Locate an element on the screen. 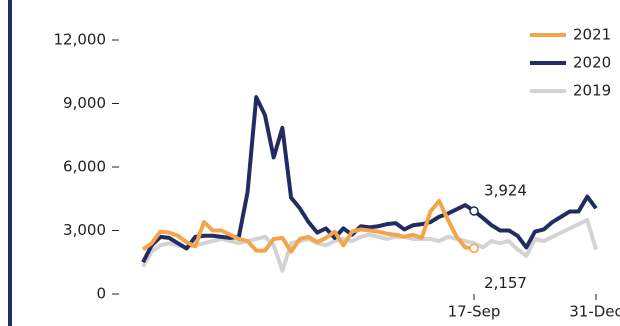 Image resolution: width=620 pixels, height=326 pixels. legend-label: 2020 is located at coordinates (592, 63).